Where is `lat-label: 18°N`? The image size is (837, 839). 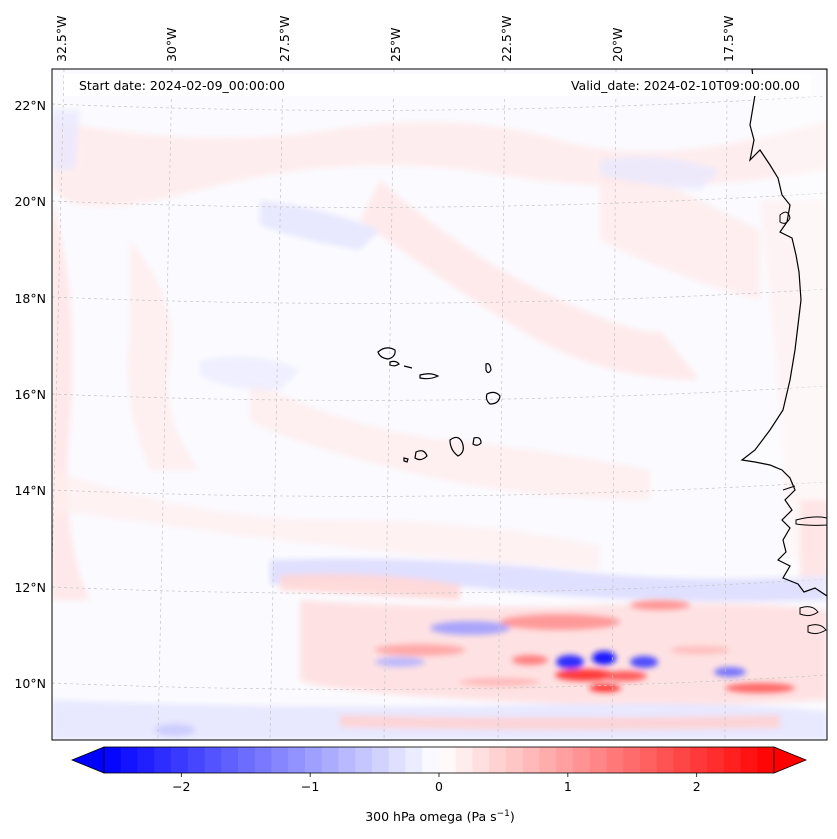 lat-label: 18°N is located at coordinates (30, 298).